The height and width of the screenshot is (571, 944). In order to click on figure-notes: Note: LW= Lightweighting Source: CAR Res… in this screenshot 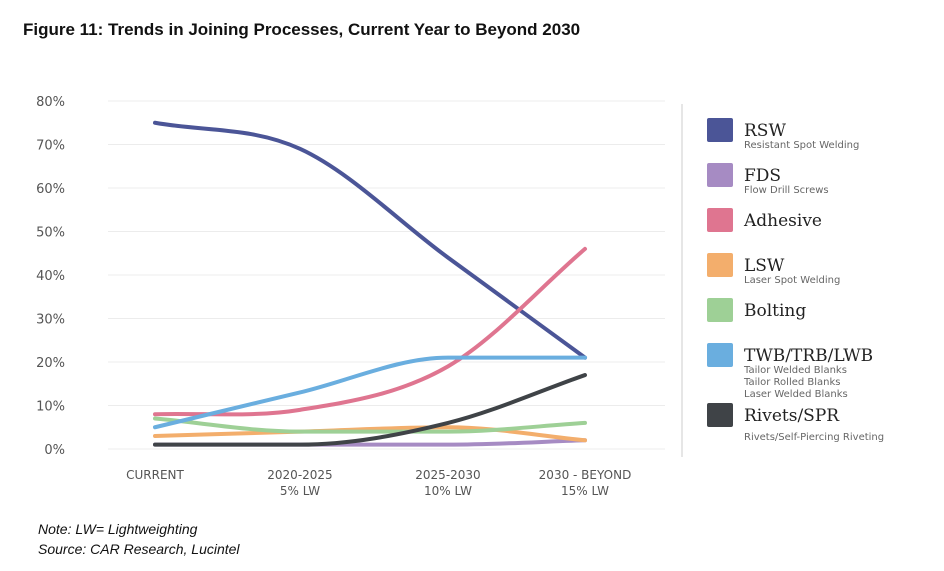, I will do `click(139, 539)`.